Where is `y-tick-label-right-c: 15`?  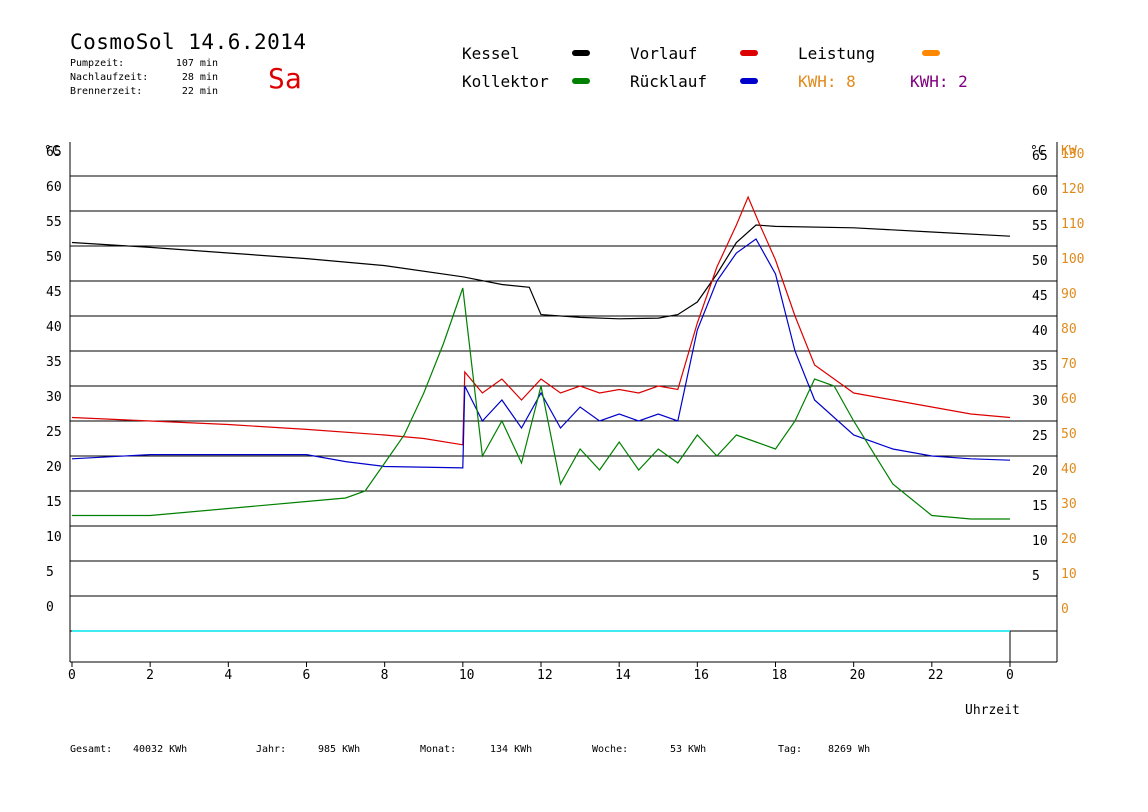
y-tick-label-right-c: 15 is located at coordinates (1040, 506).